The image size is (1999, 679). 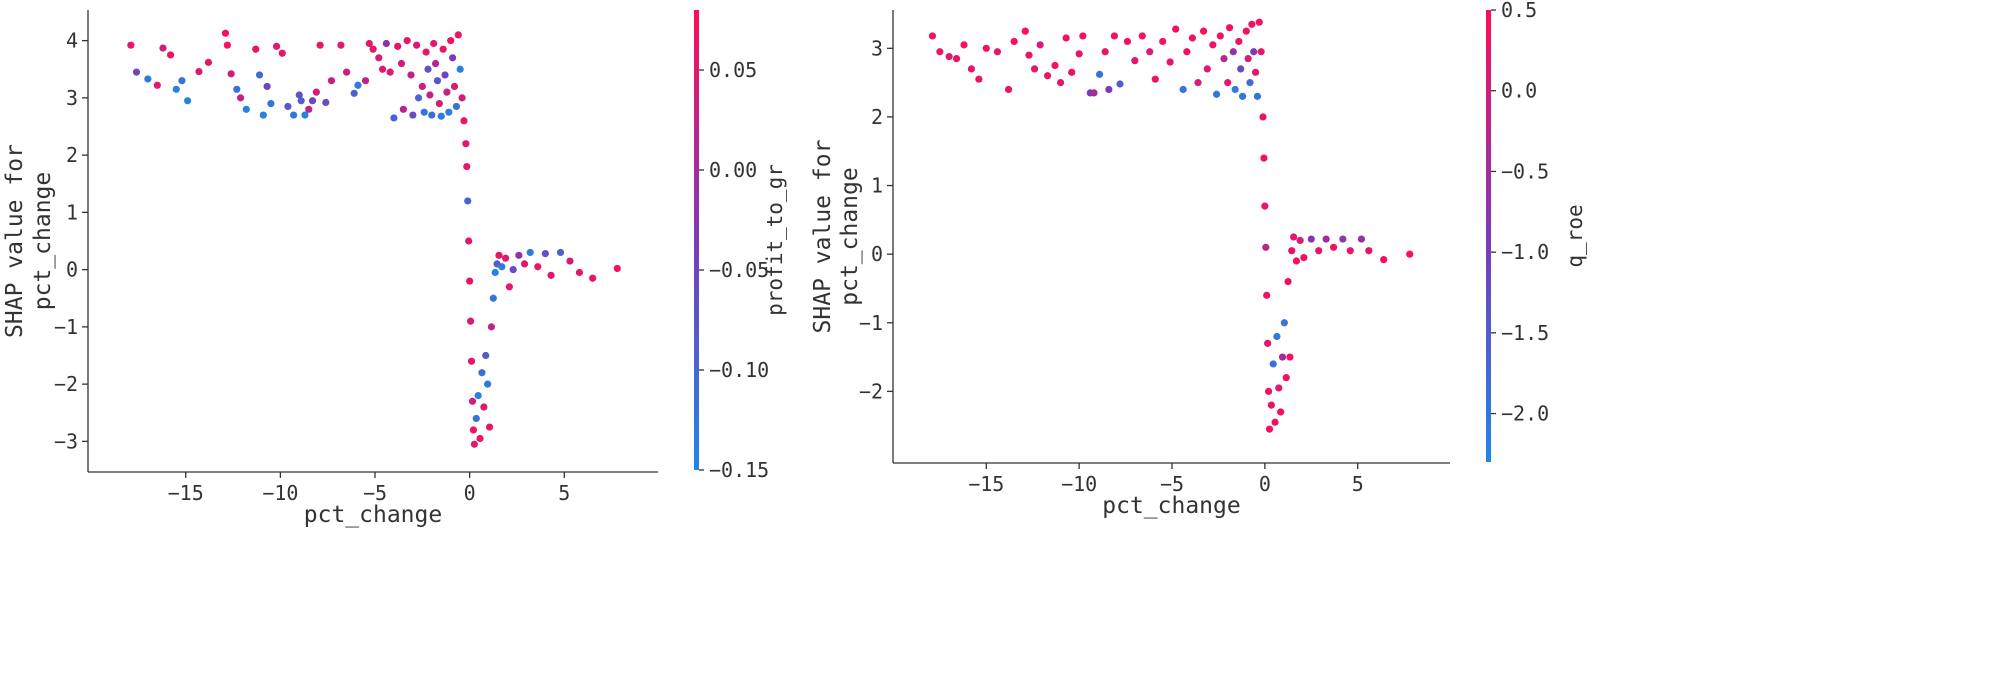 What do you see at coordinates (877, 48) in the screenshot?
I see `y-tick-label: 3` at bounding box center [877, 48].